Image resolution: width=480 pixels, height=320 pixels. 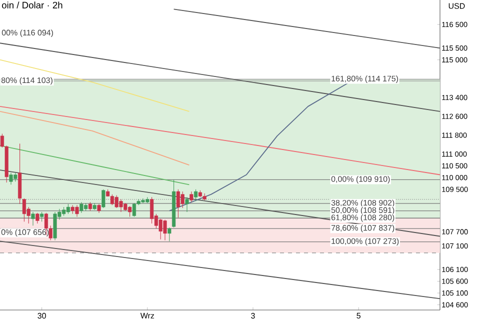 What do you see at coordinates (27, 34) in the screenshot?
I see `annotation: 00% (116 094)` at bounding box center [27, 34].